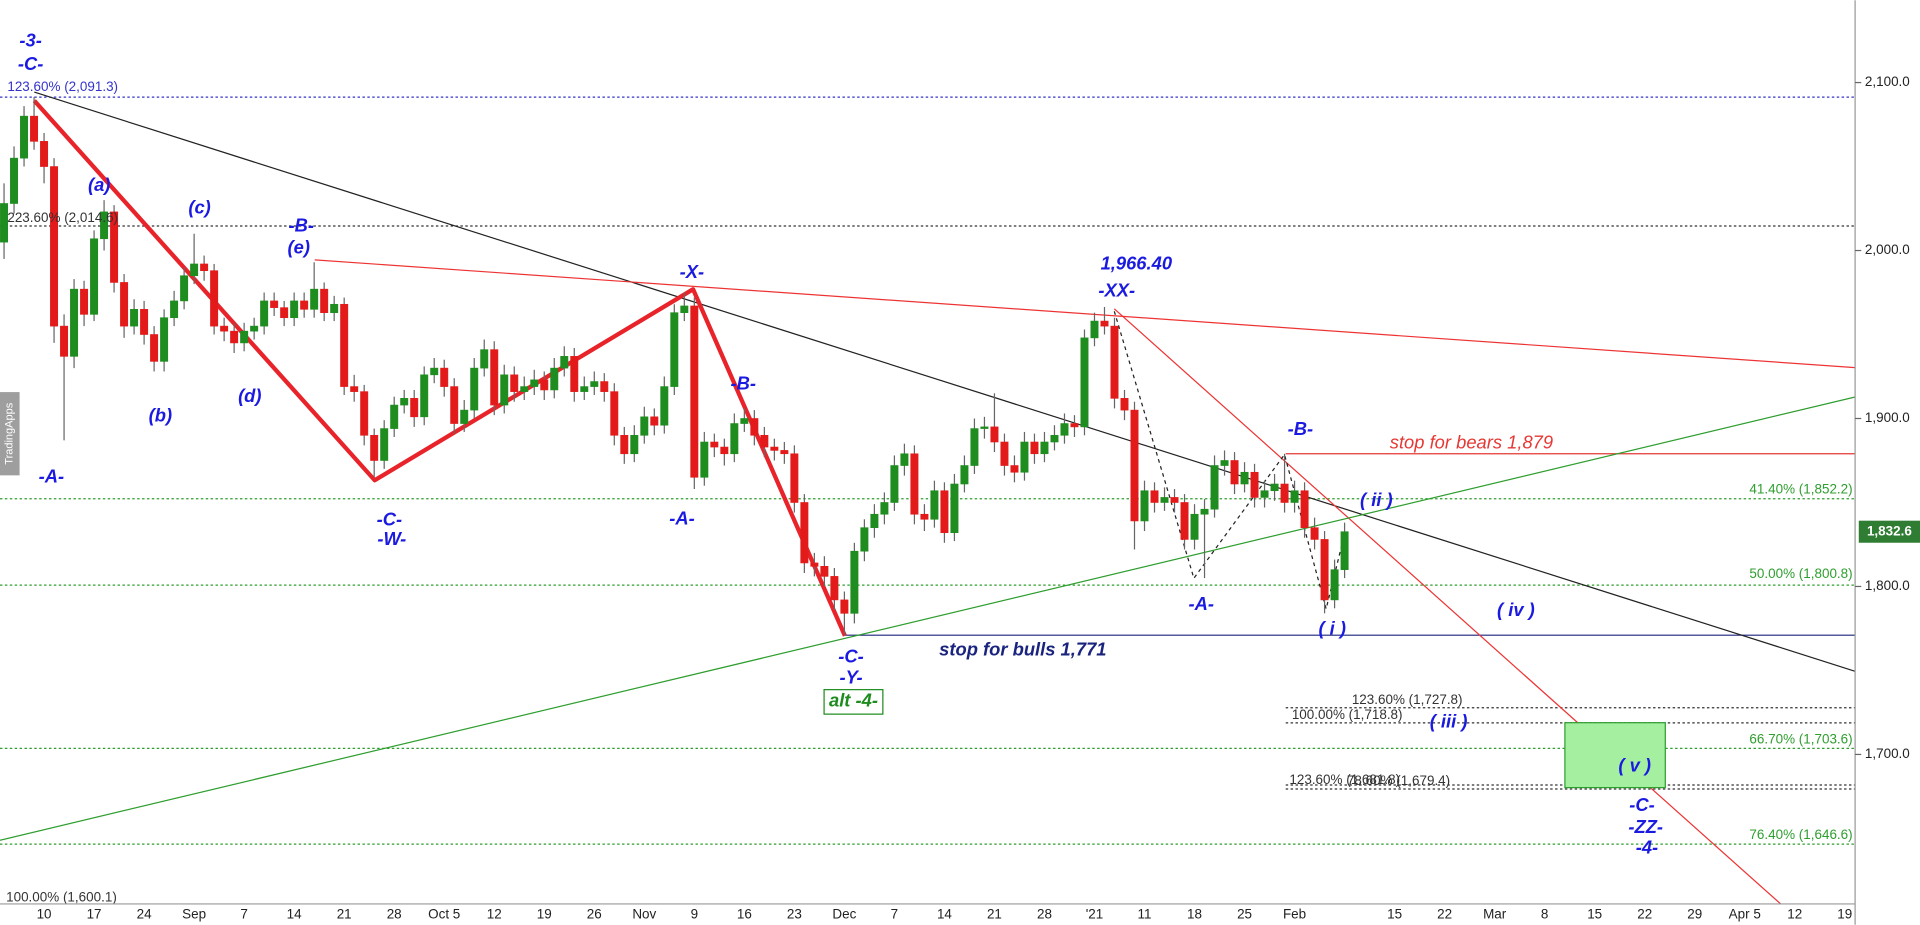  What do you see at coordinates (1376, 499) in the screenshot?
I see `annotation: ( ii )` at bounding box center [1376, 499].